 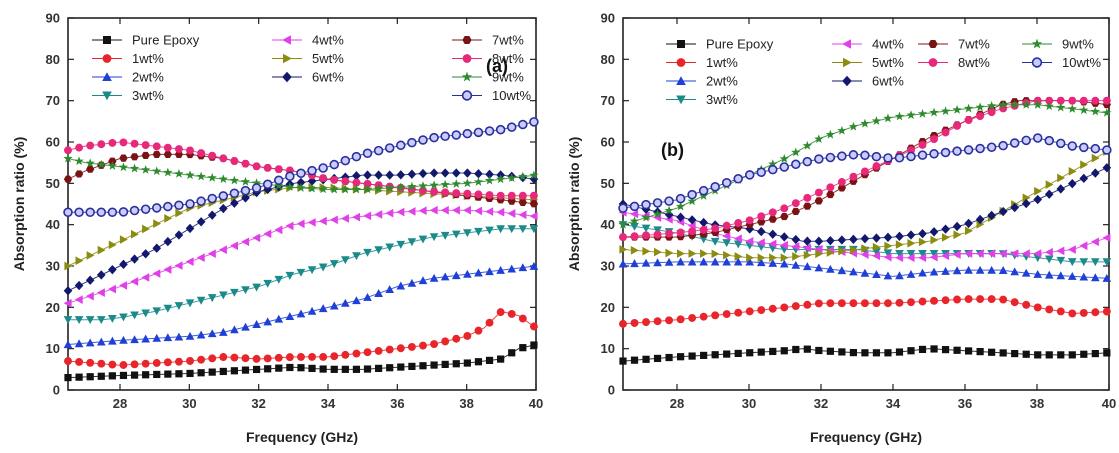 What do you see at coordinates (120, 403) in the screenshot?
I see `x-tick-label: 28` at bounding box center [120, 403].